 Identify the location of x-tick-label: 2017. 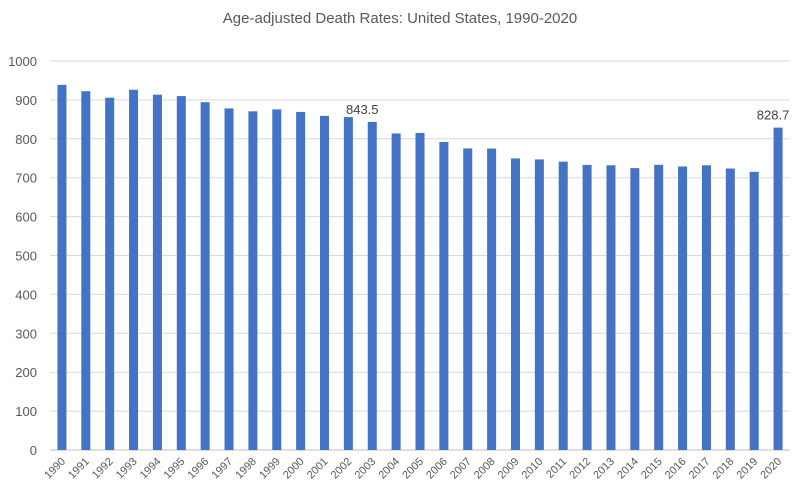
(700, 469).